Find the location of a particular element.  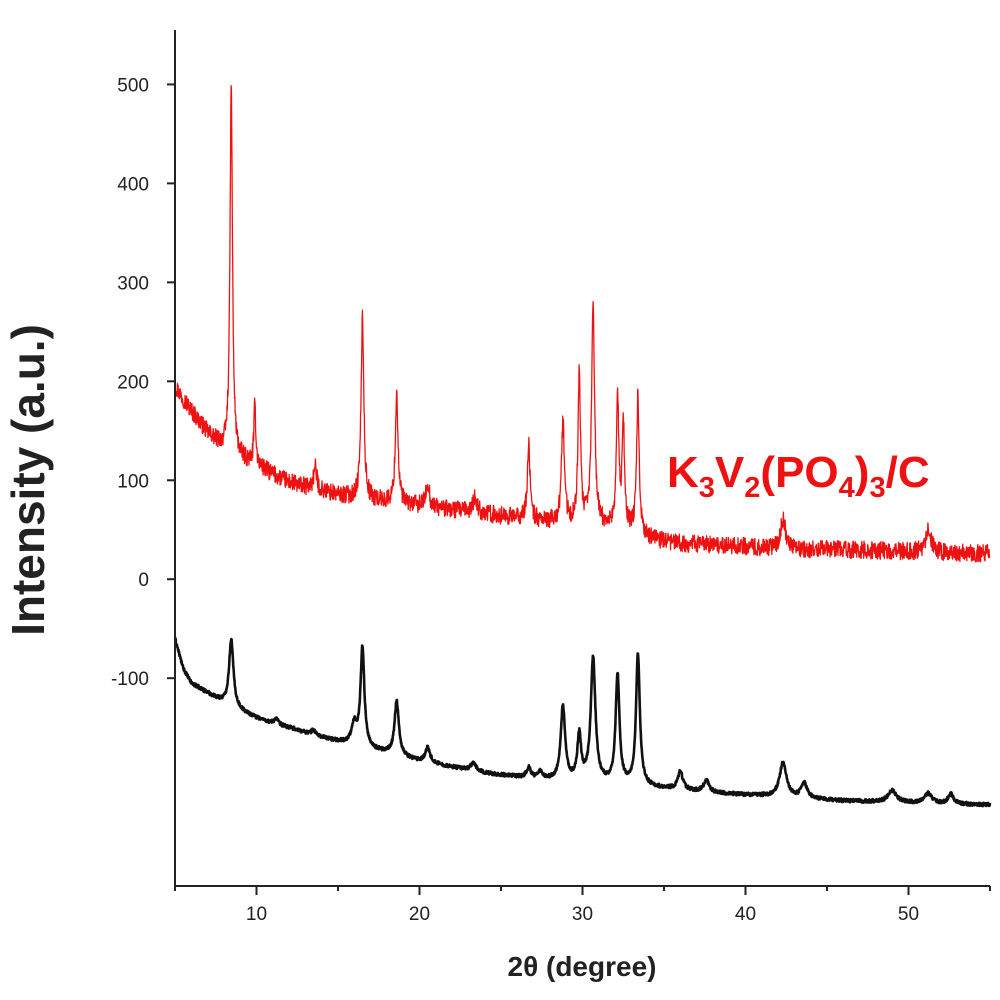

series-label-part: (PO is located at coordinates (799, 472).